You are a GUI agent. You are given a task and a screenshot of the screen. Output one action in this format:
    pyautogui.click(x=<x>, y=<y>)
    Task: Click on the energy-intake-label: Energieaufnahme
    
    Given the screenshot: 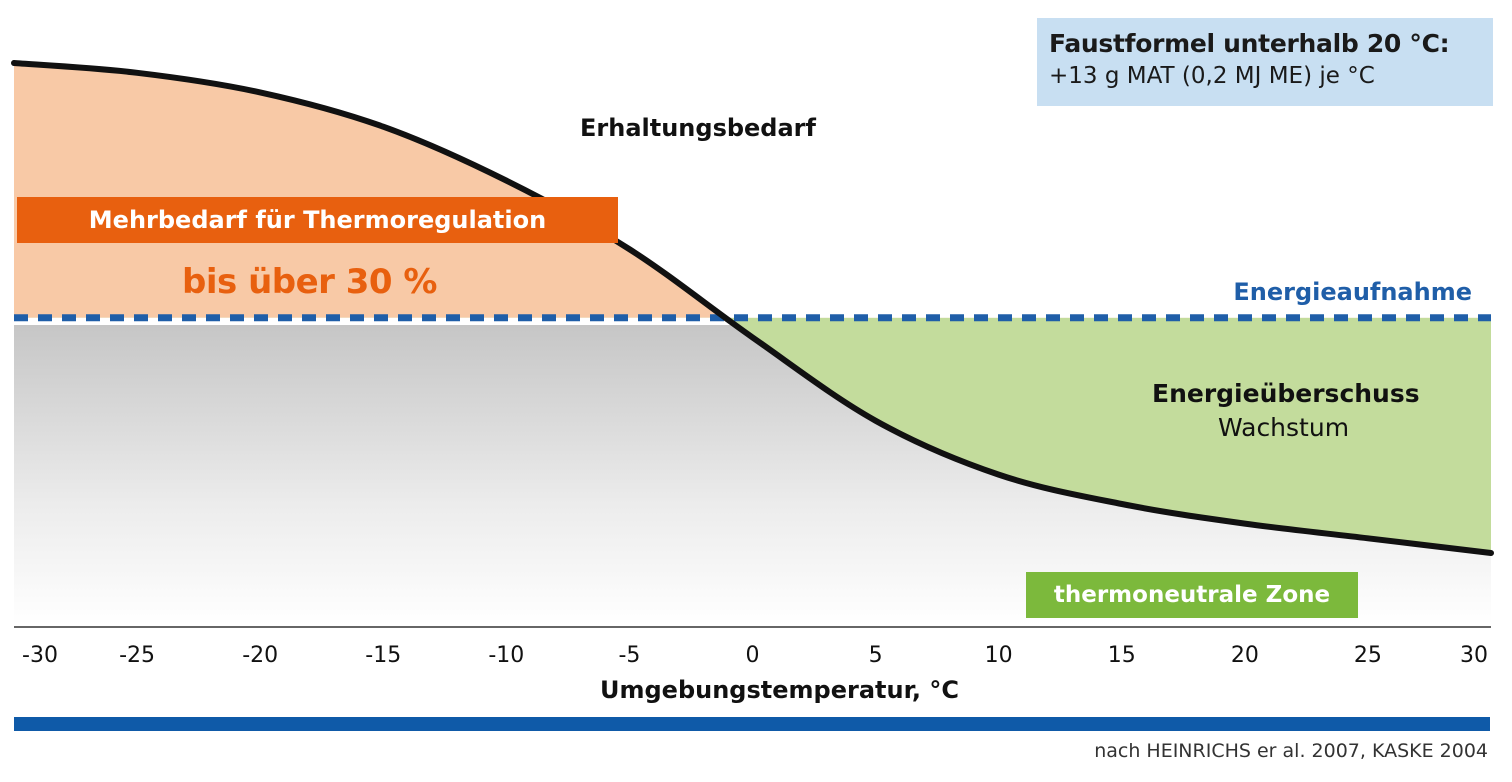 What is the action you would take?
    pyautogui.click(x=1352, y=292)
    